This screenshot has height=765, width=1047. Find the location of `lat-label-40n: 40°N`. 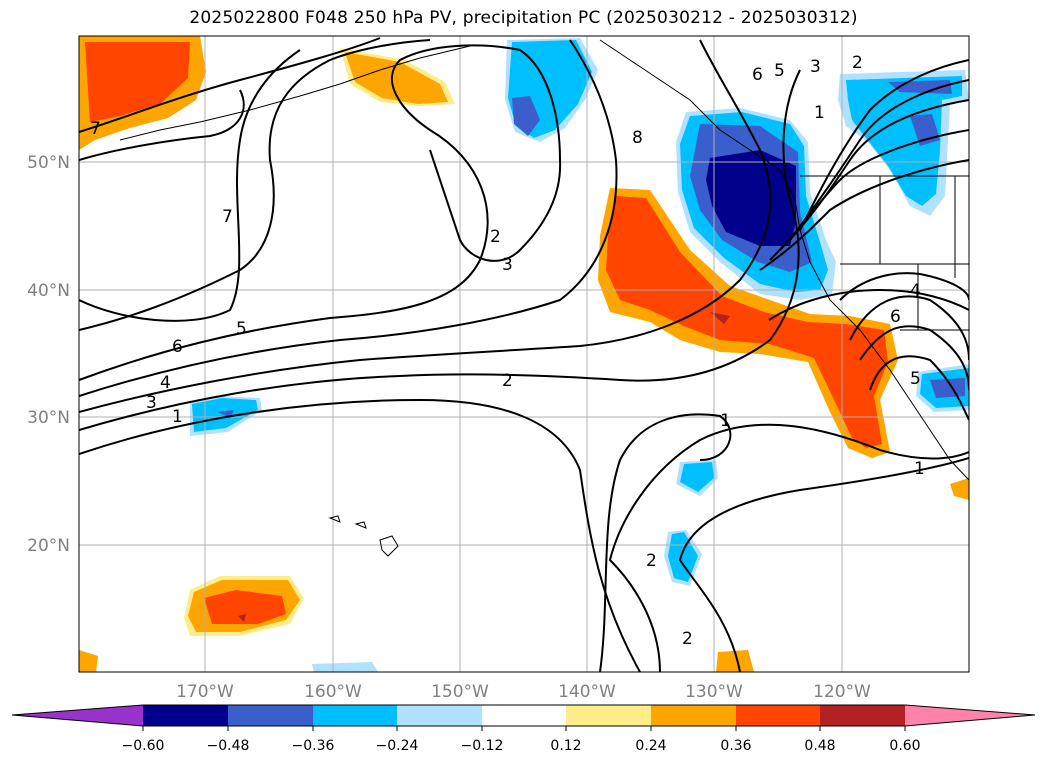

lat-label-40n: 40°N is located at coordinates (48, 291).